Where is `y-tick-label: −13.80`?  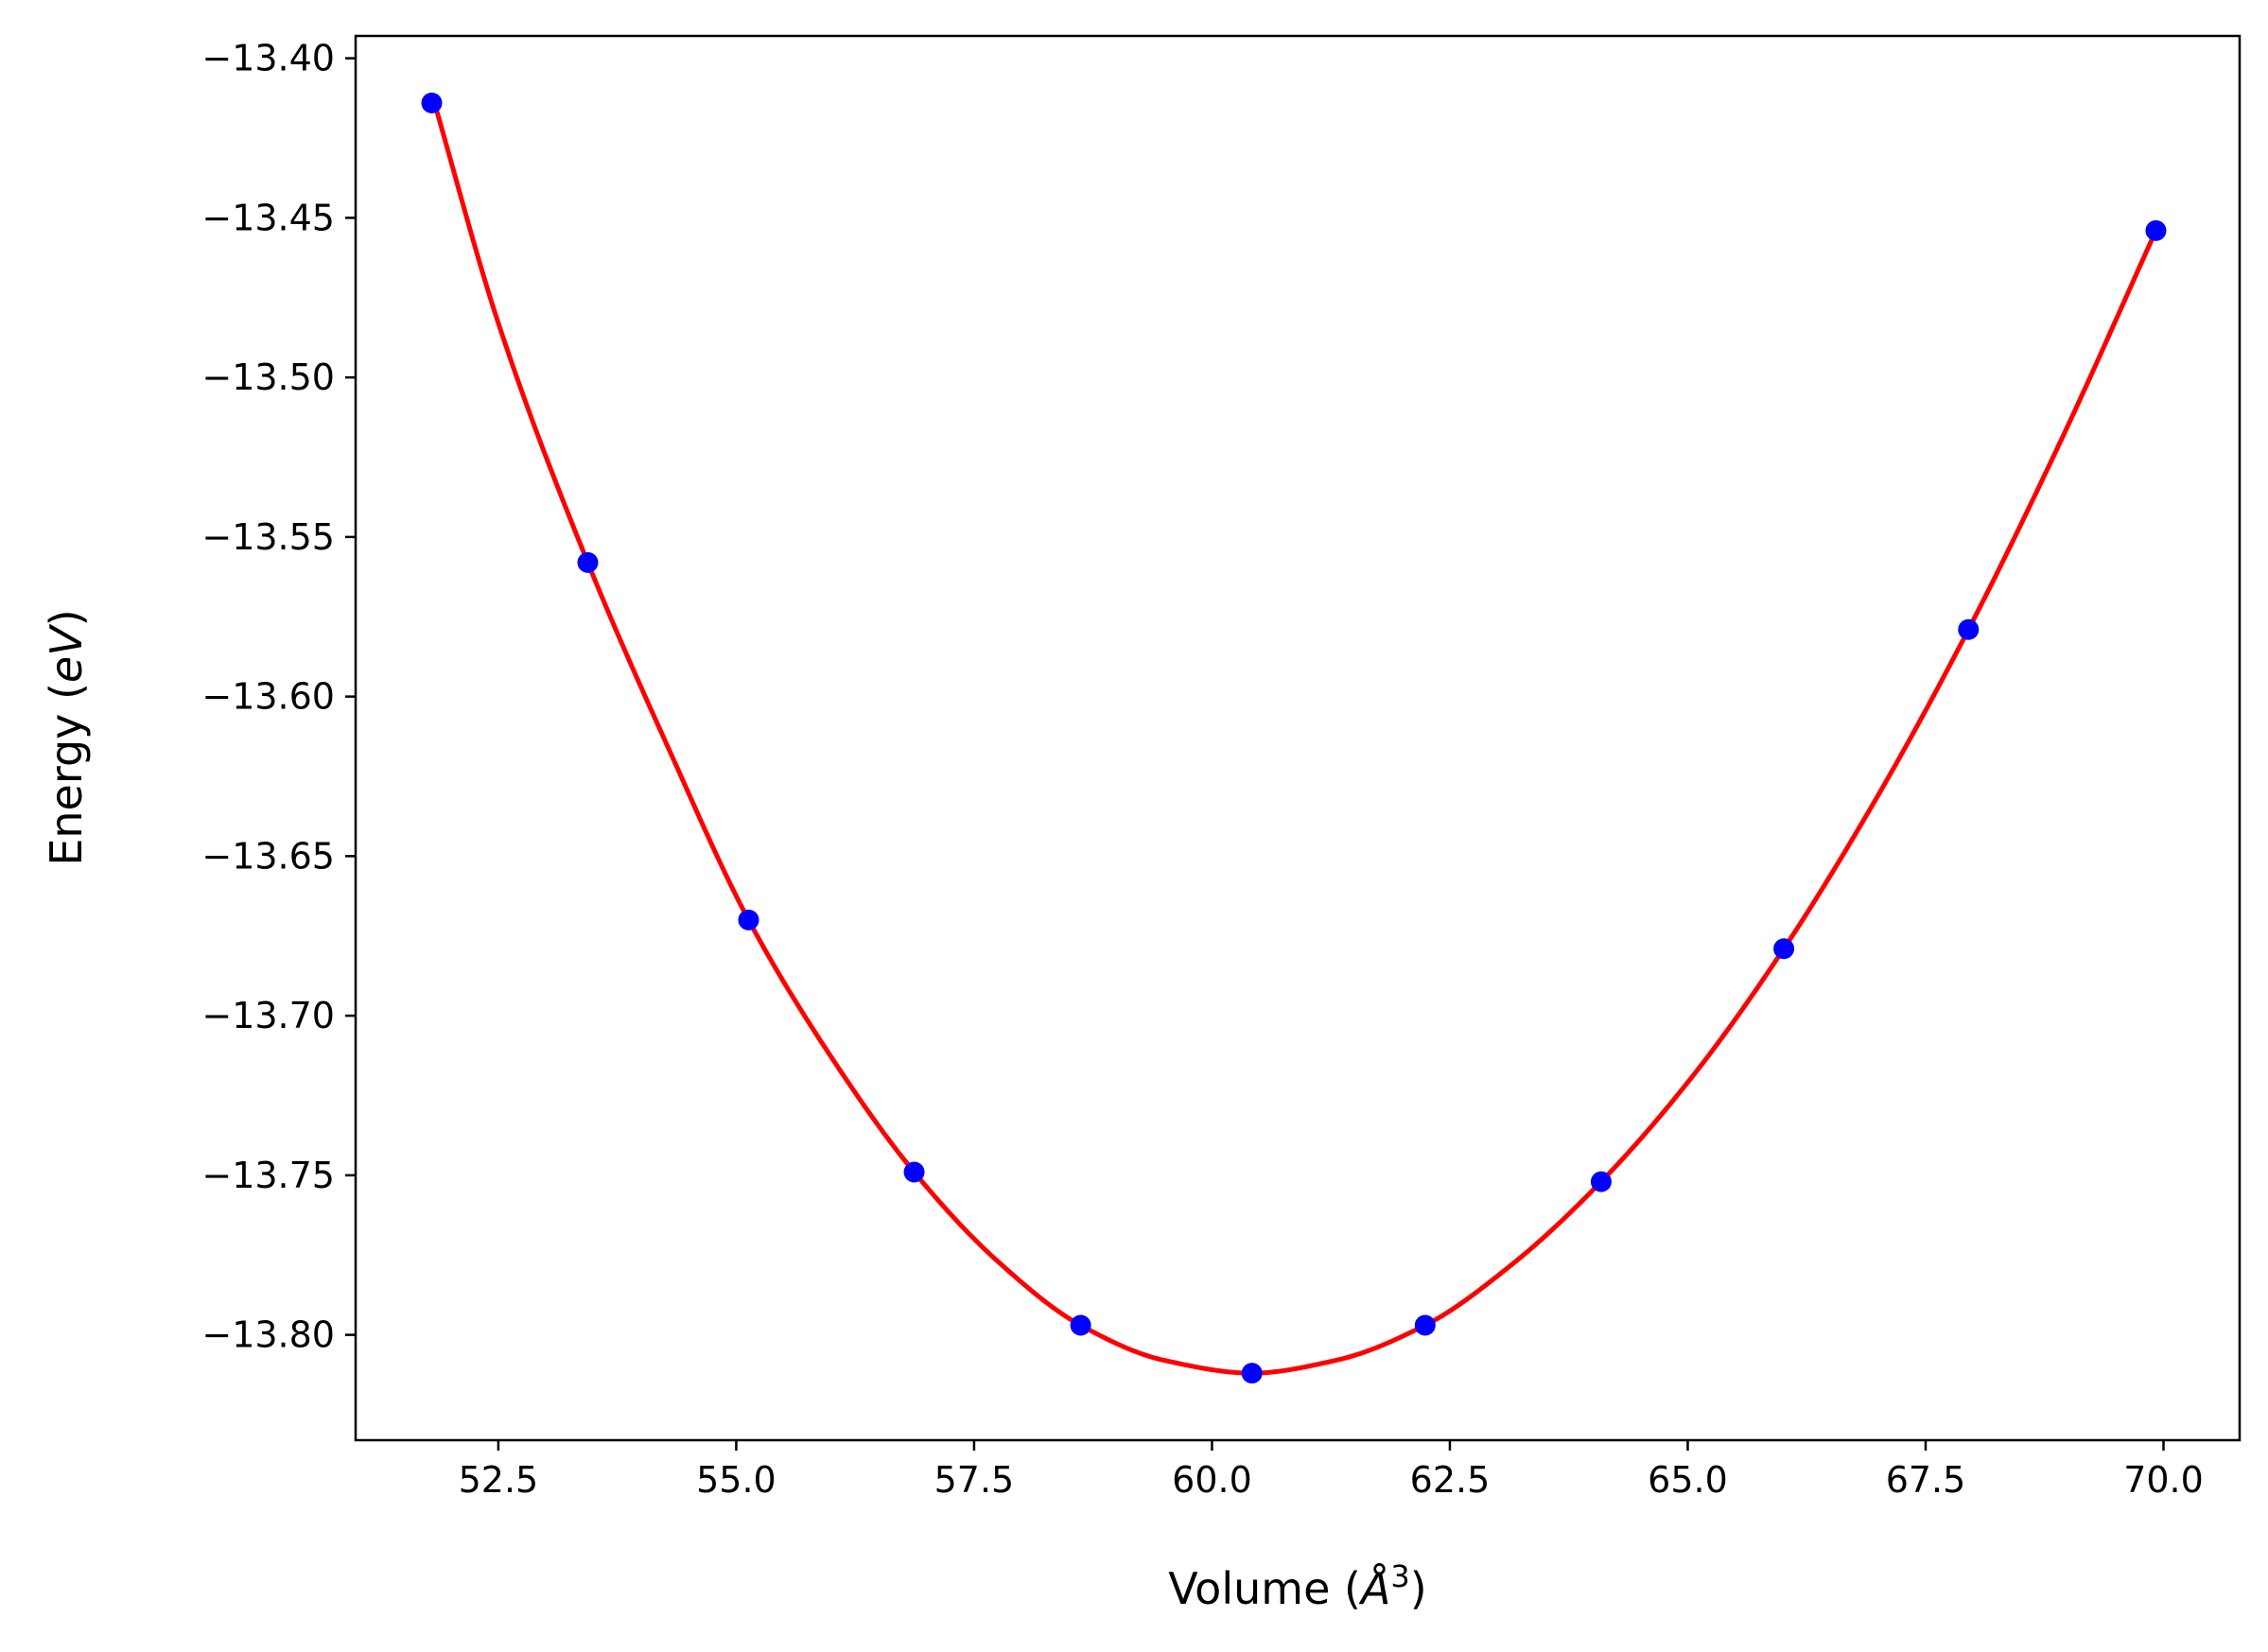 y-tick-label: −13.80 is located at coordinates (268, 1335).